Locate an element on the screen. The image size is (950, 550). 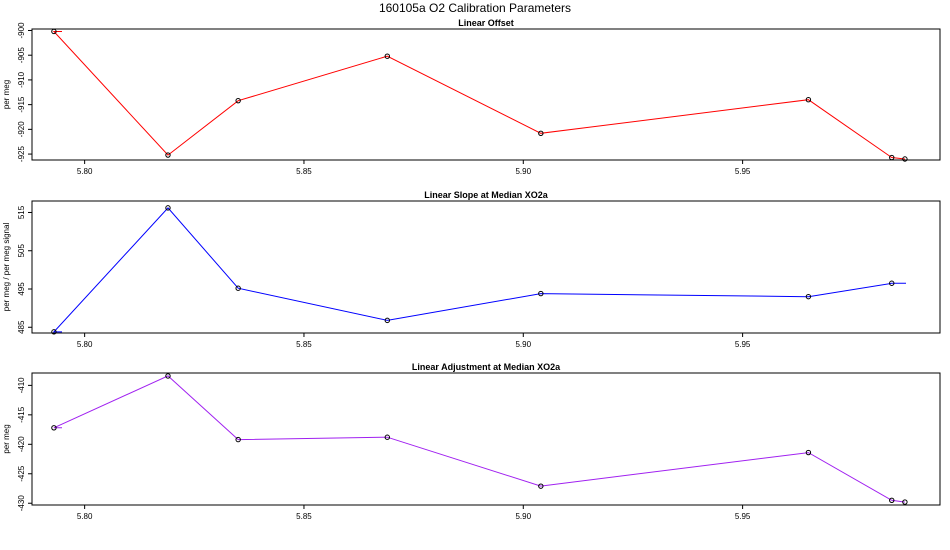
y-axis-label: per meg / per meg signal is located at coordinates (6, 267).